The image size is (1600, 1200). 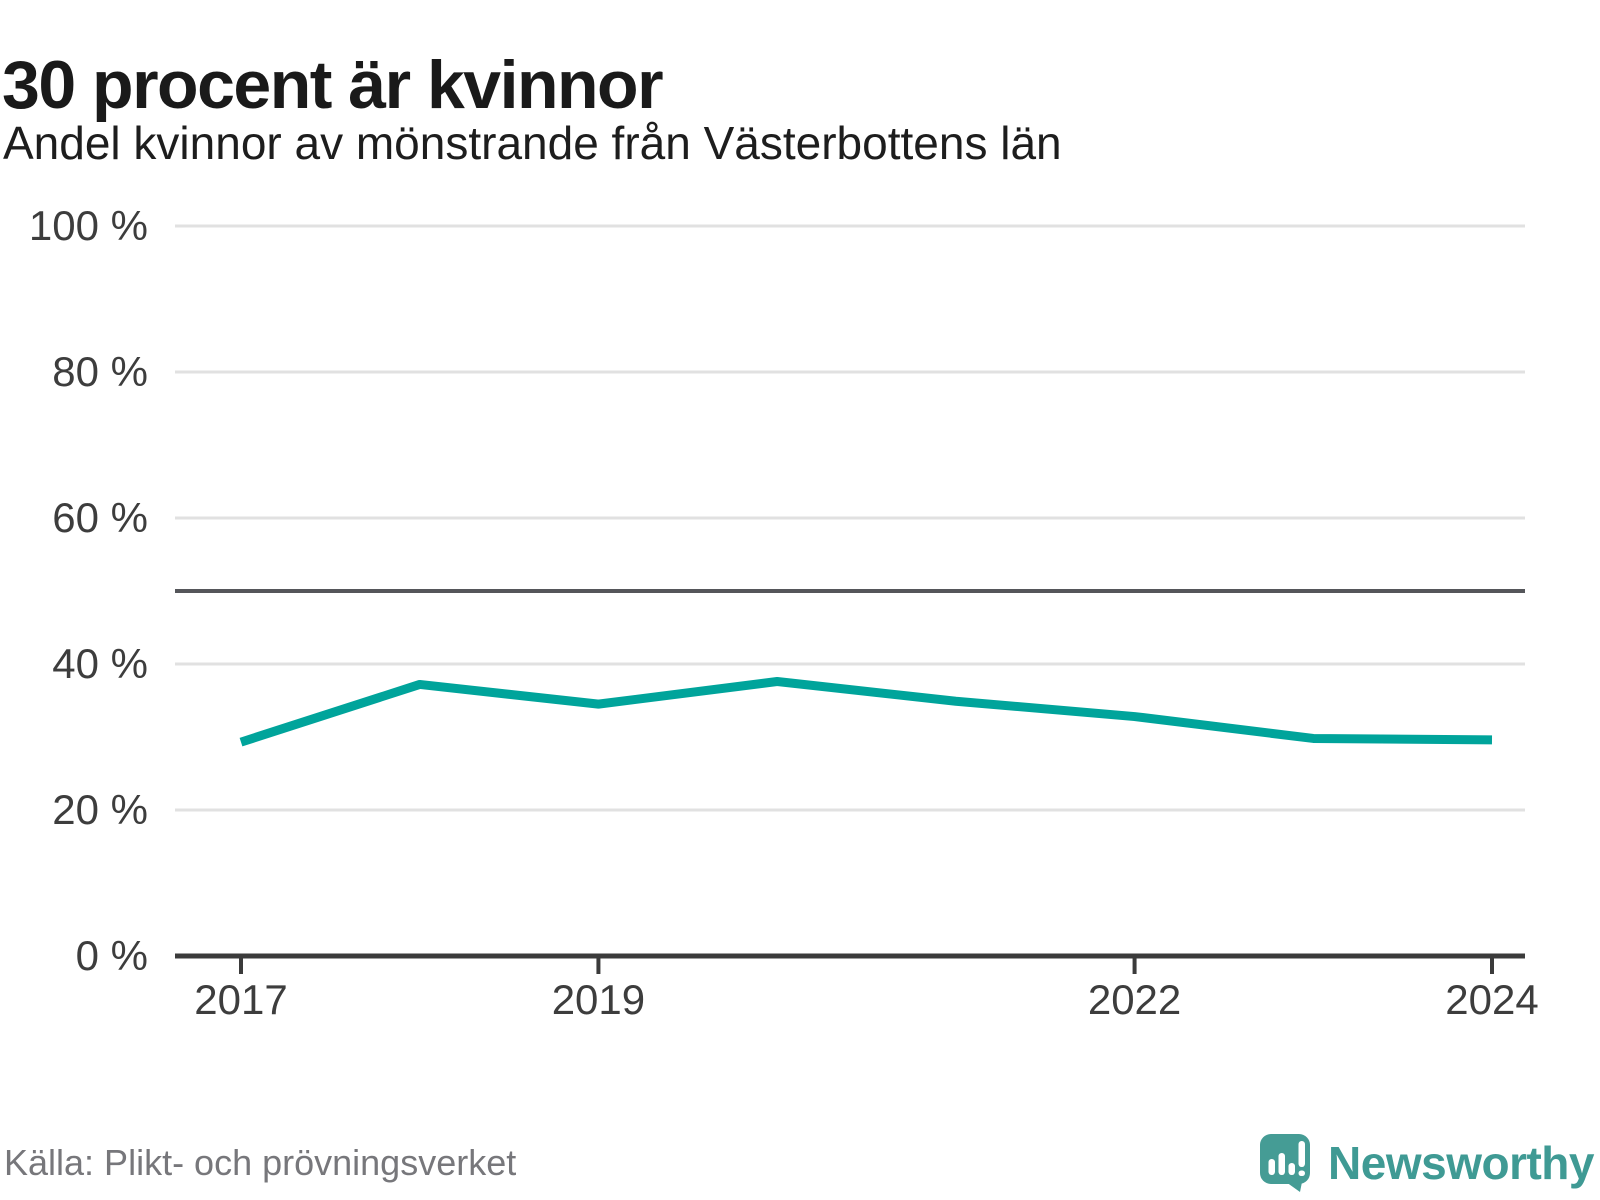 What do you see at coordinates (1285, 1163) in the screenshot?
I see `newsworthy-logo-icon` at bounding box center [1285, 1163].